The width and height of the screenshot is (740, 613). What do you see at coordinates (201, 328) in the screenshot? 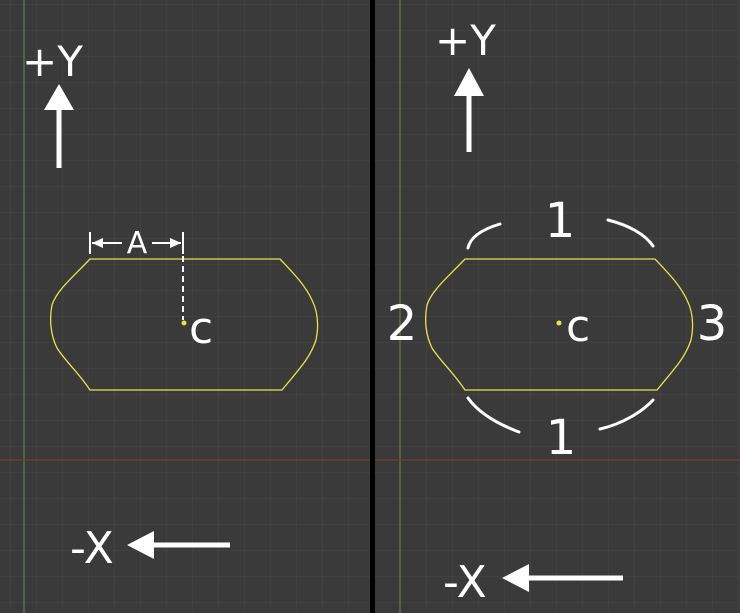
I see `left-center-label: c` at bounding box center [201, 328].